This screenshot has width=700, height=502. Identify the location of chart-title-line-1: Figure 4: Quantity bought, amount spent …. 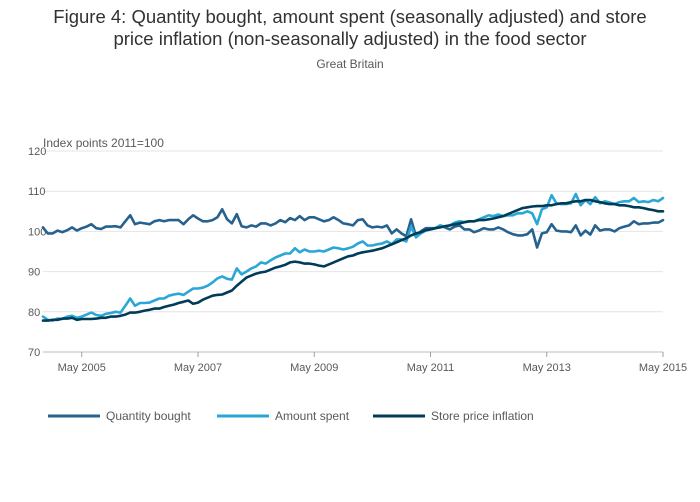
(350, 16).